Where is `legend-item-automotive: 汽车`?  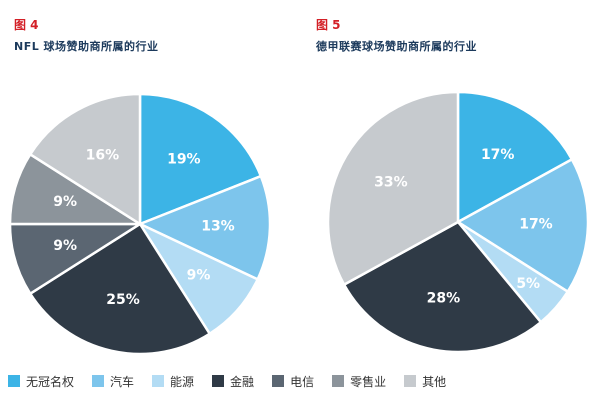 legend-item-automotive: 汽车 is located at coordinates (113, 381).